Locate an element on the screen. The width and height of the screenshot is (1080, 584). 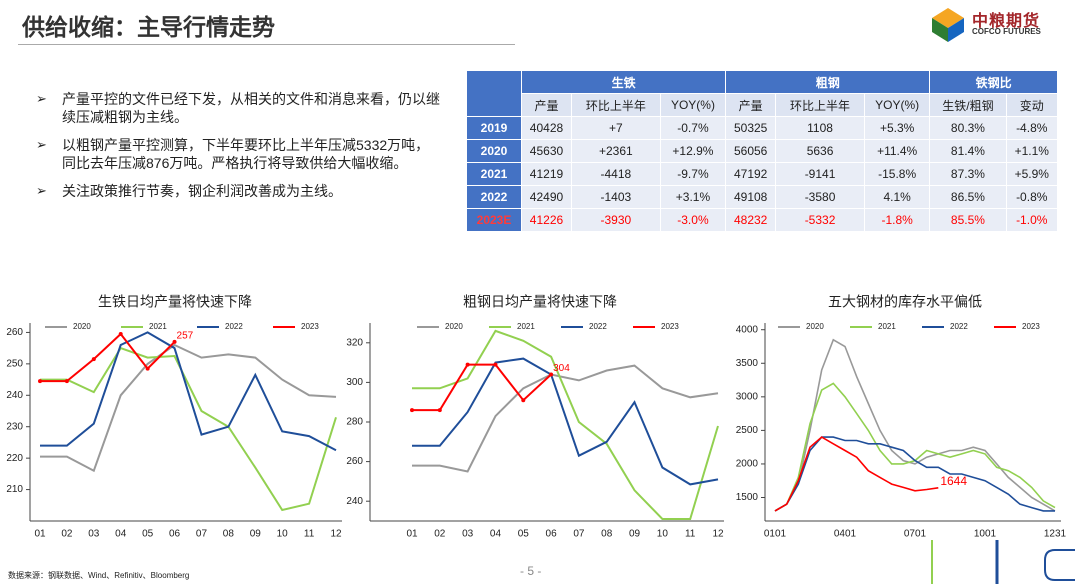
group-header: 生铁 is located at coordinates (623, 82).